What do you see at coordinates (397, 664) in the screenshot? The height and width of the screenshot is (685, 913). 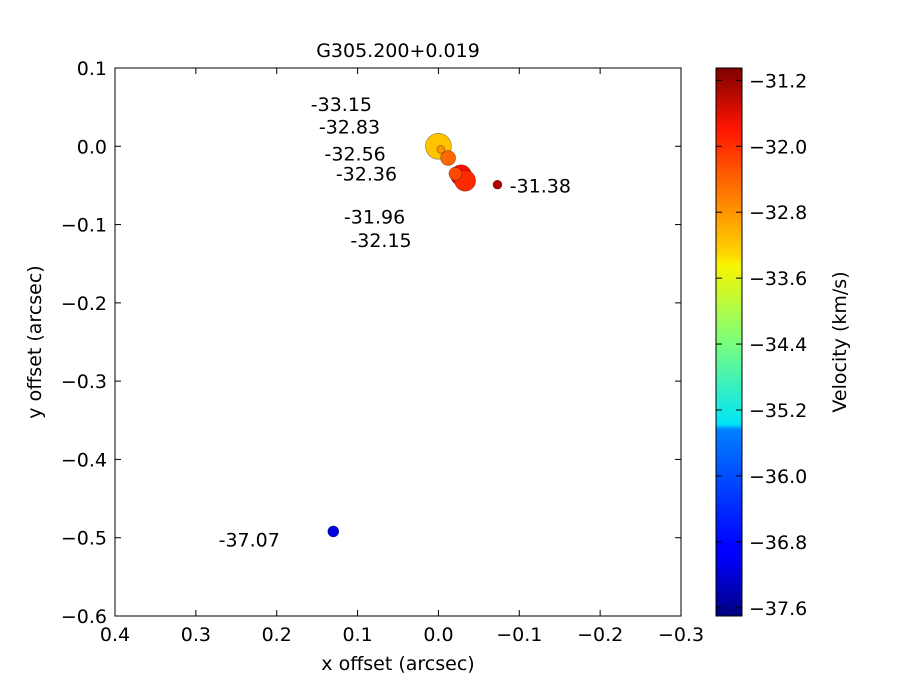 I see `x-axis-label: x offset (arcsec)` at bounding box center [397, 664].